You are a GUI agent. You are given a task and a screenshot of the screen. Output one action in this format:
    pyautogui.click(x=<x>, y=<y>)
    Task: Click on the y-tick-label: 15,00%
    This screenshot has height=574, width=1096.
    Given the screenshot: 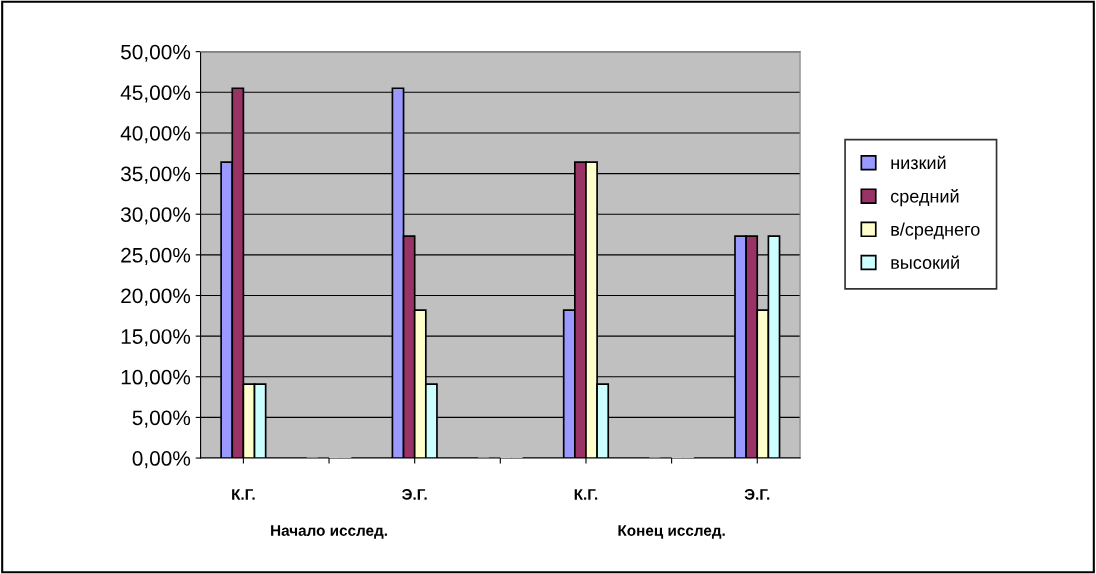 What is the action you would take?
    pyautogui.click(x=156, y=338)
    